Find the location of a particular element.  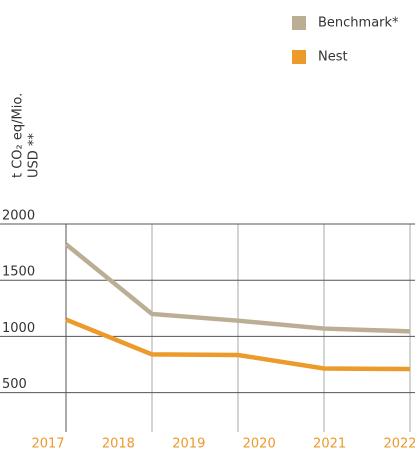

x-tick-label: 2019 is located at coordinates (188, 444).